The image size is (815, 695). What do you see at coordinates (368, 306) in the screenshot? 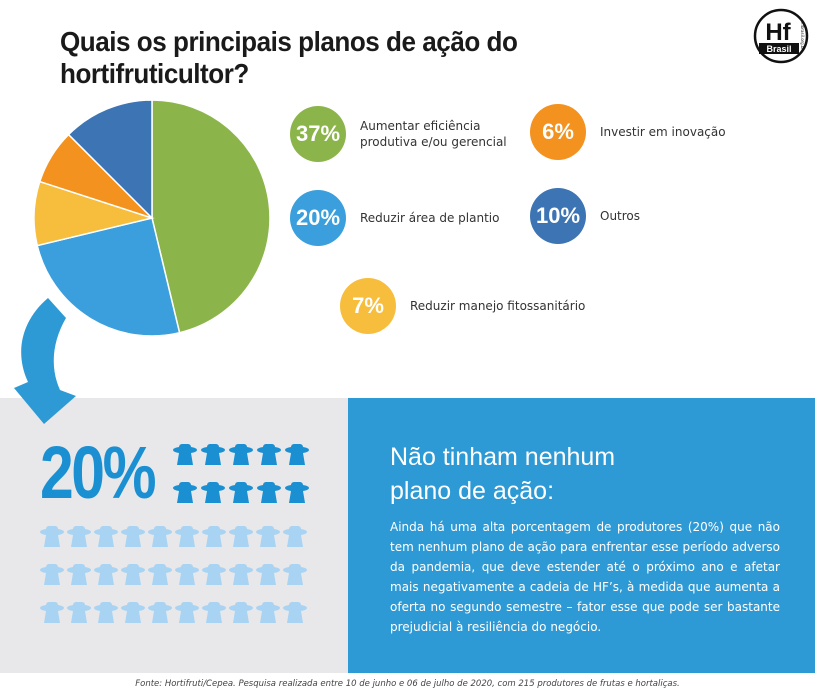
I see `legend-value-manejo: 7%` at bounding box center [368, 306].